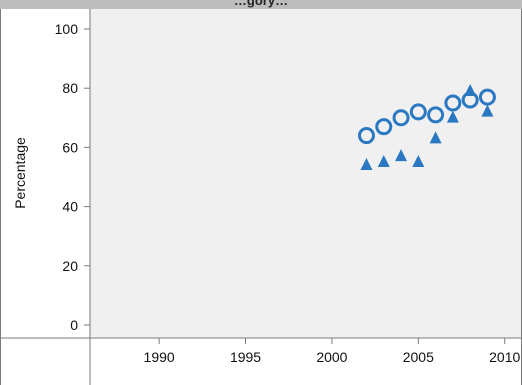 Image resolution: width=522 pixels, height=385 pixels. What do you see at coordinates (70, 207) in the screenshot?
I see `y-tick-label: 40` at bounding box center [70, 207].